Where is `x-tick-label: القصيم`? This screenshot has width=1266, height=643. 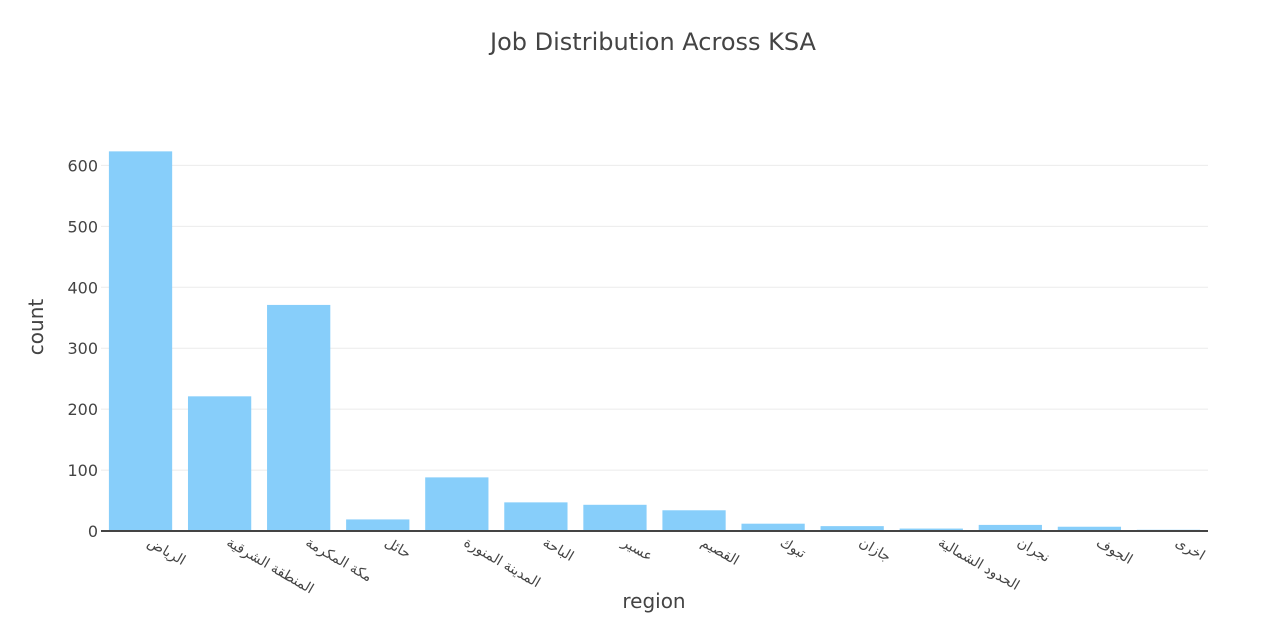
x-tick-label: القصيم is located at coordinates (719, 552).